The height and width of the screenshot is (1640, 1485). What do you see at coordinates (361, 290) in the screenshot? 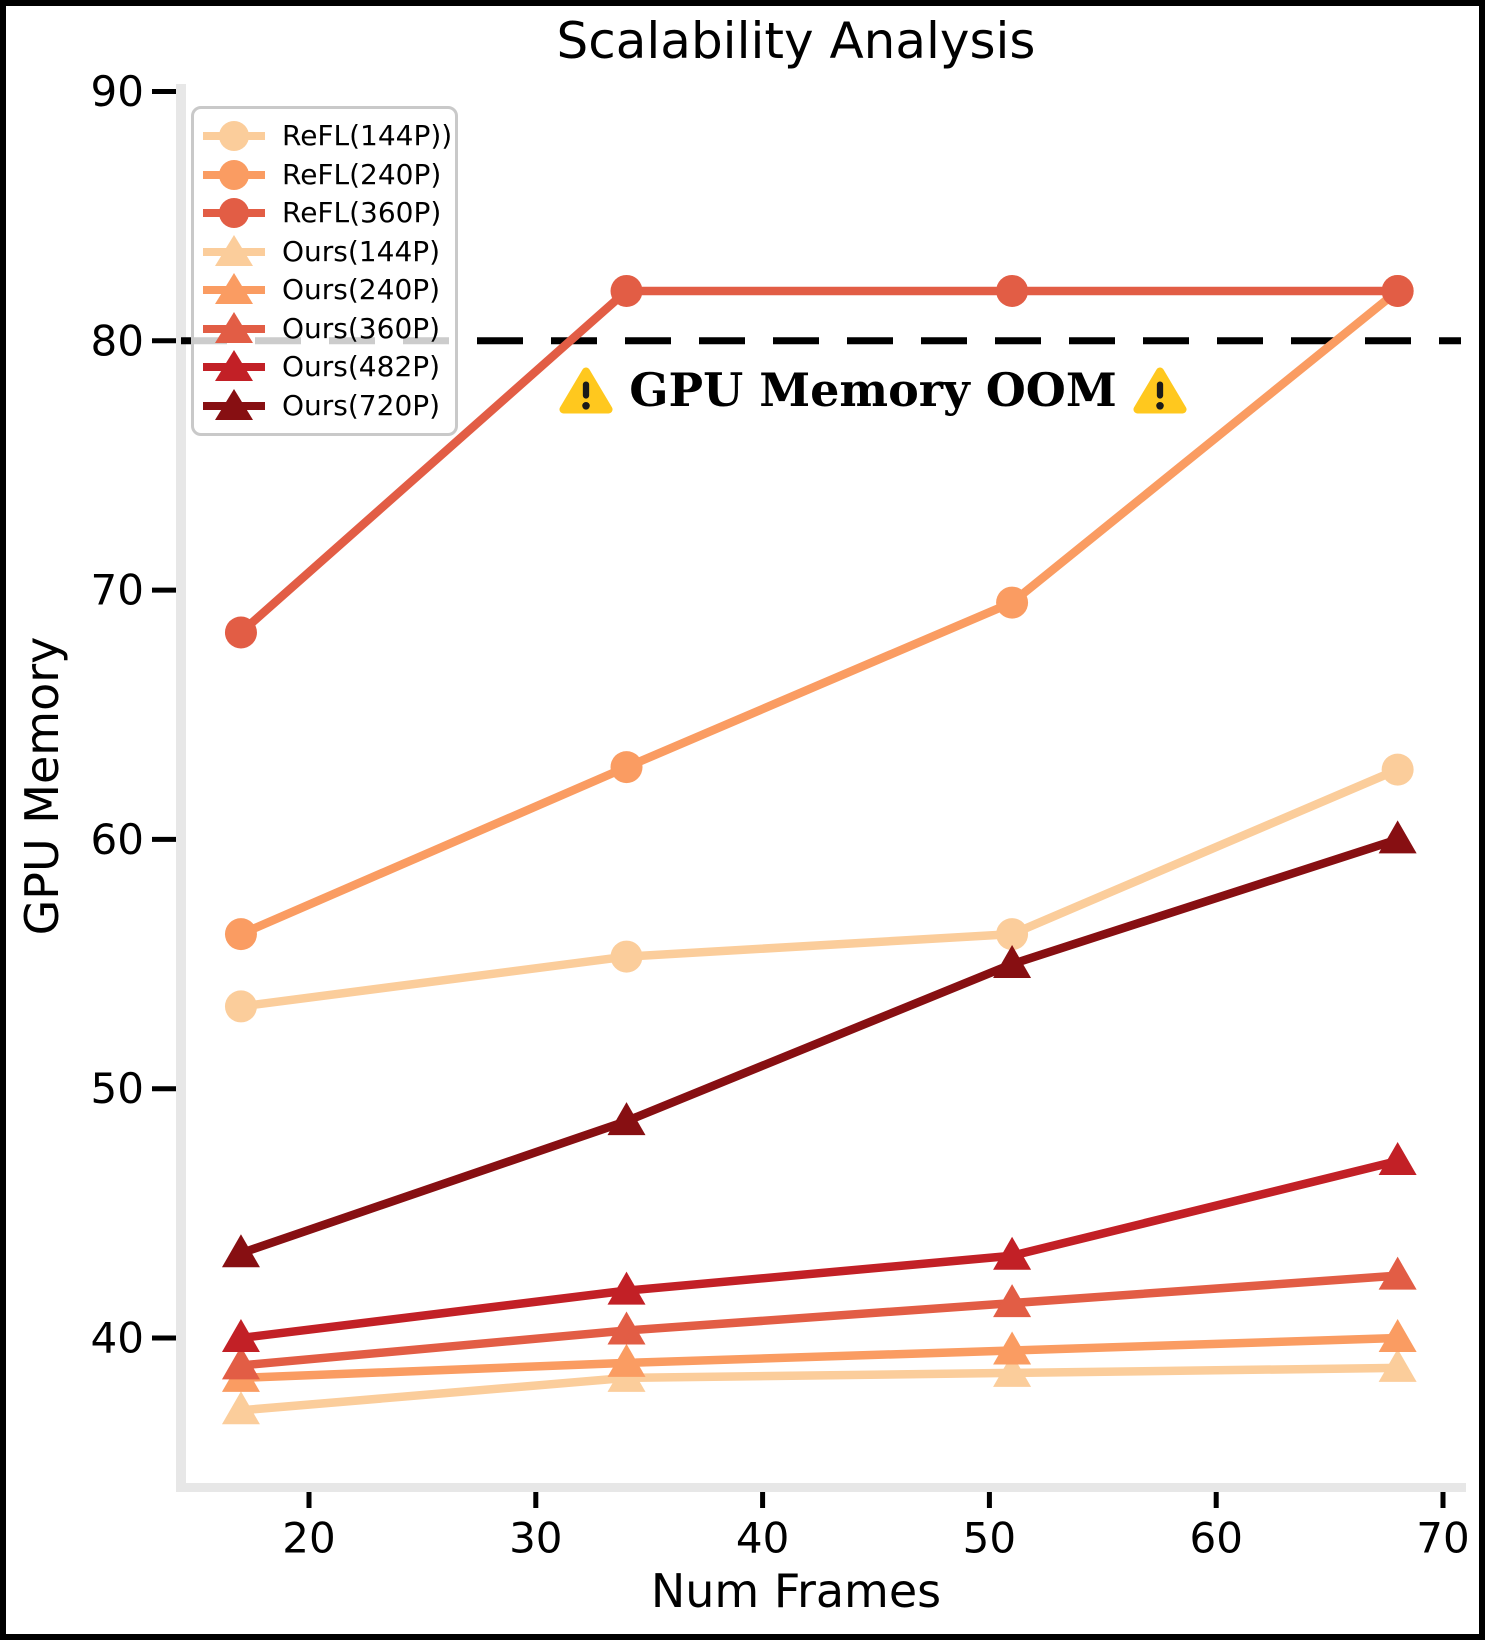
I see `legend-label: Ours(240P)` at bounding box center [361, 290].